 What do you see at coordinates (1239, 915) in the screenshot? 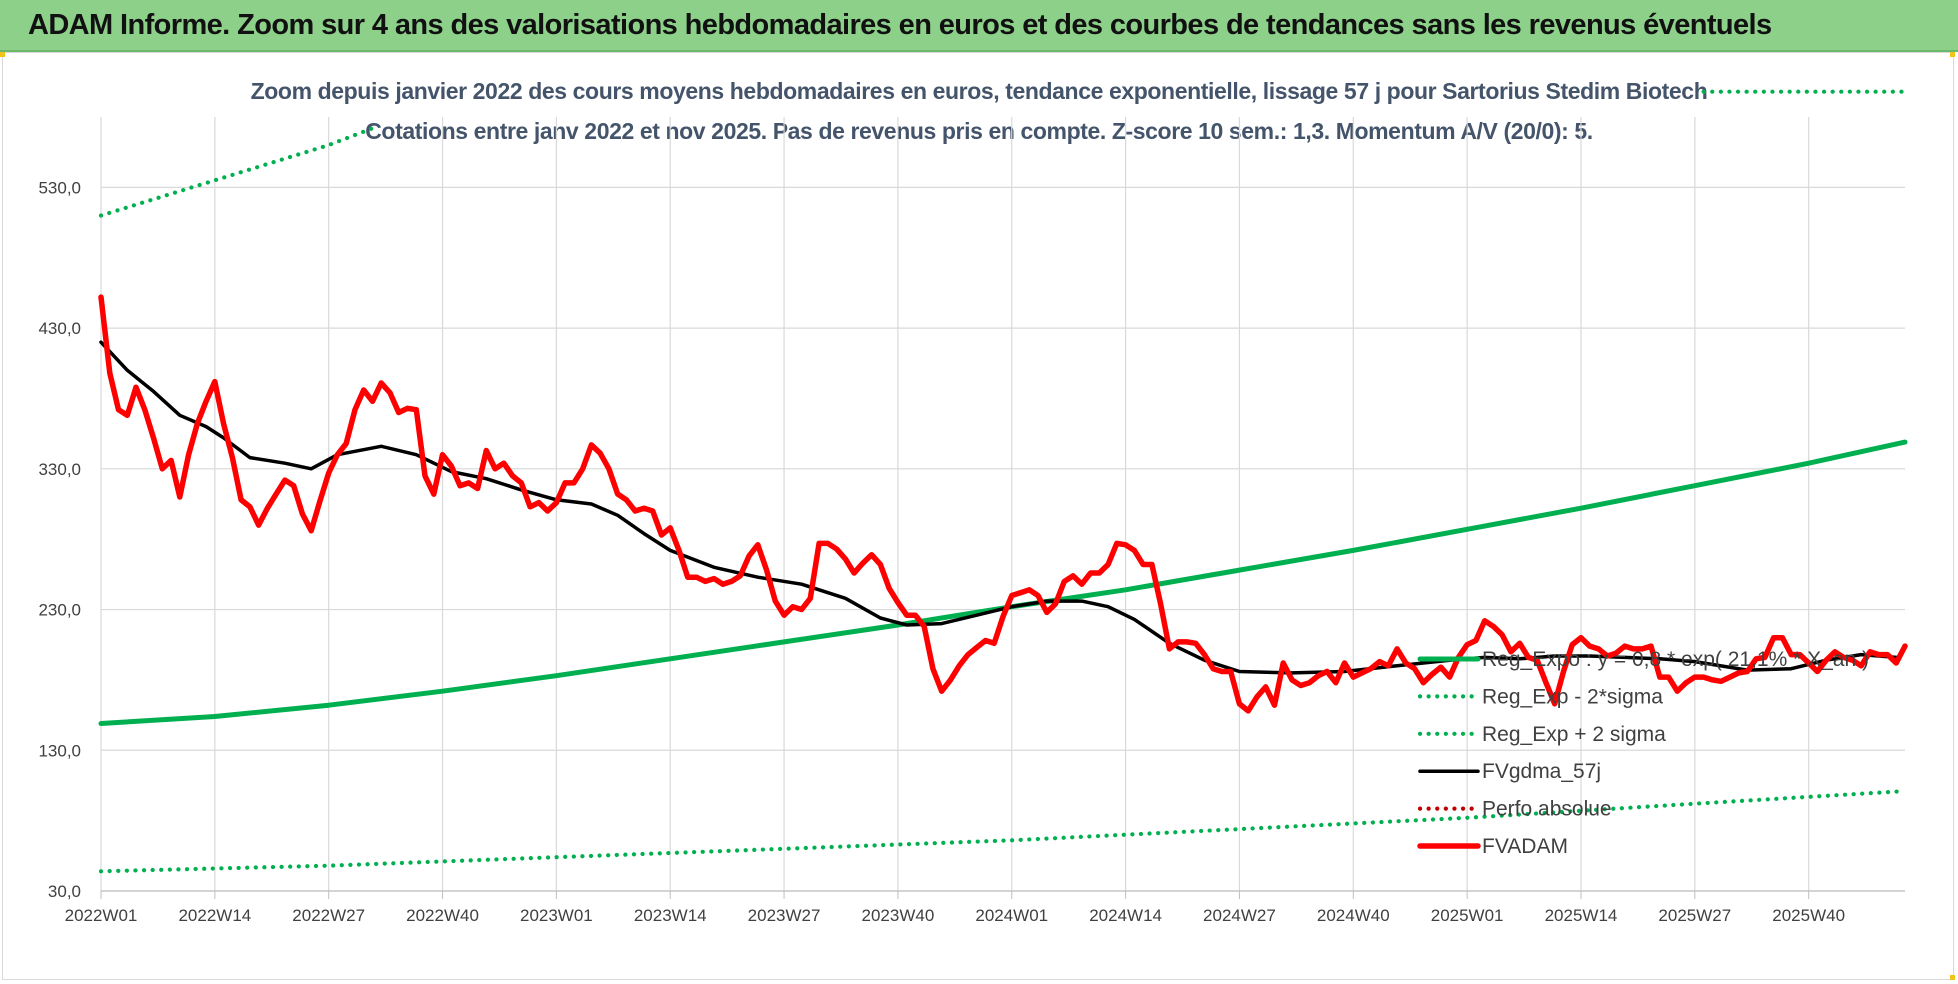
I see `x-tick-label: 2024W27` at bounding box center [1239, 915].